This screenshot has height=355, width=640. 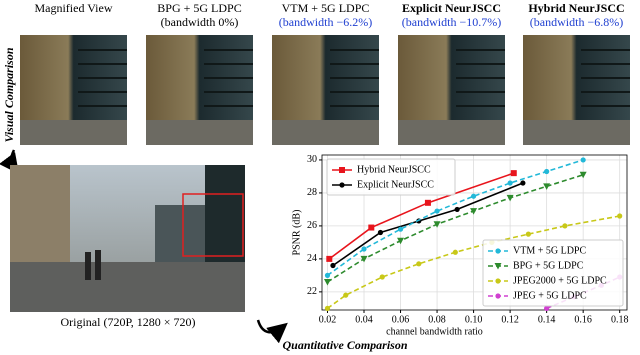 What do you see at coordinates (583, 319) in the screenshot?
I see `x-tick-label: 0.16` at bounding box center [583, 319].